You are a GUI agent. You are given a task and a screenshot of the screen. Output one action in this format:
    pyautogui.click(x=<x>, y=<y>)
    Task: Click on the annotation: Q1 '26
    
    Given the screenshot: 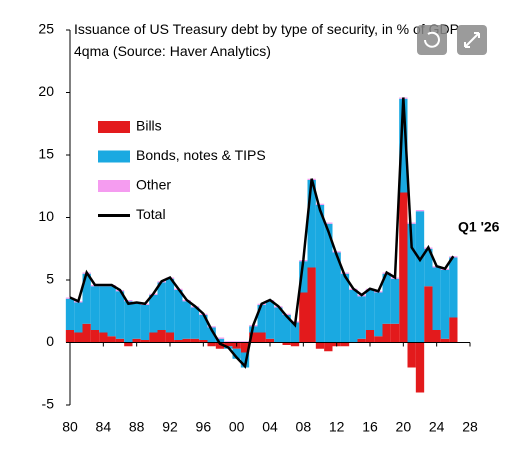 What is the action you would take?
    pyautogui.click(x=479, y=227)
    